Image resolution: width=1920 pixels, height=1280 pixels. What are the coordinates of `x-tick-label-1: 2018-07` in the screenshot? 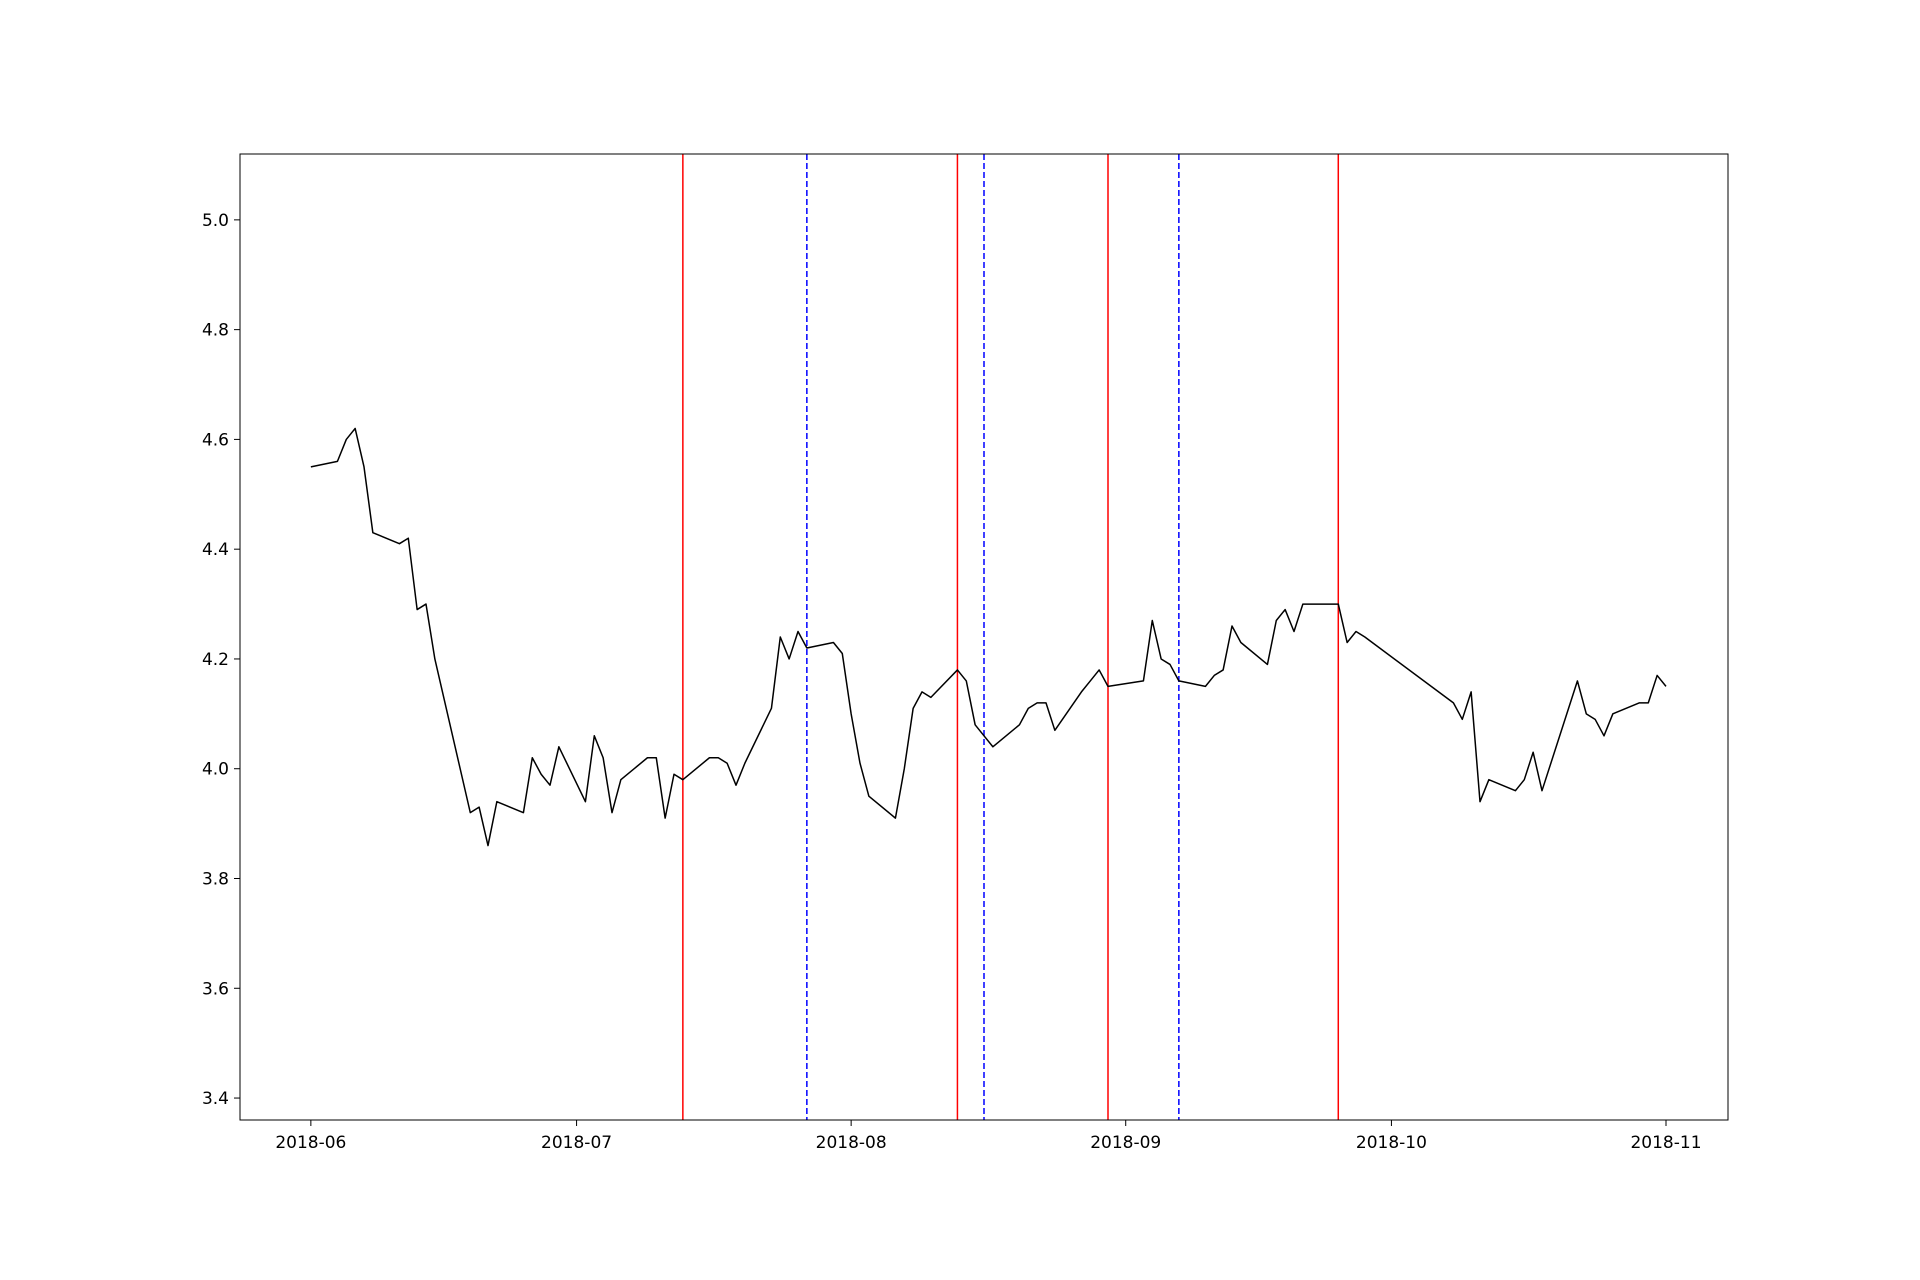 It's located at (576, 1143).